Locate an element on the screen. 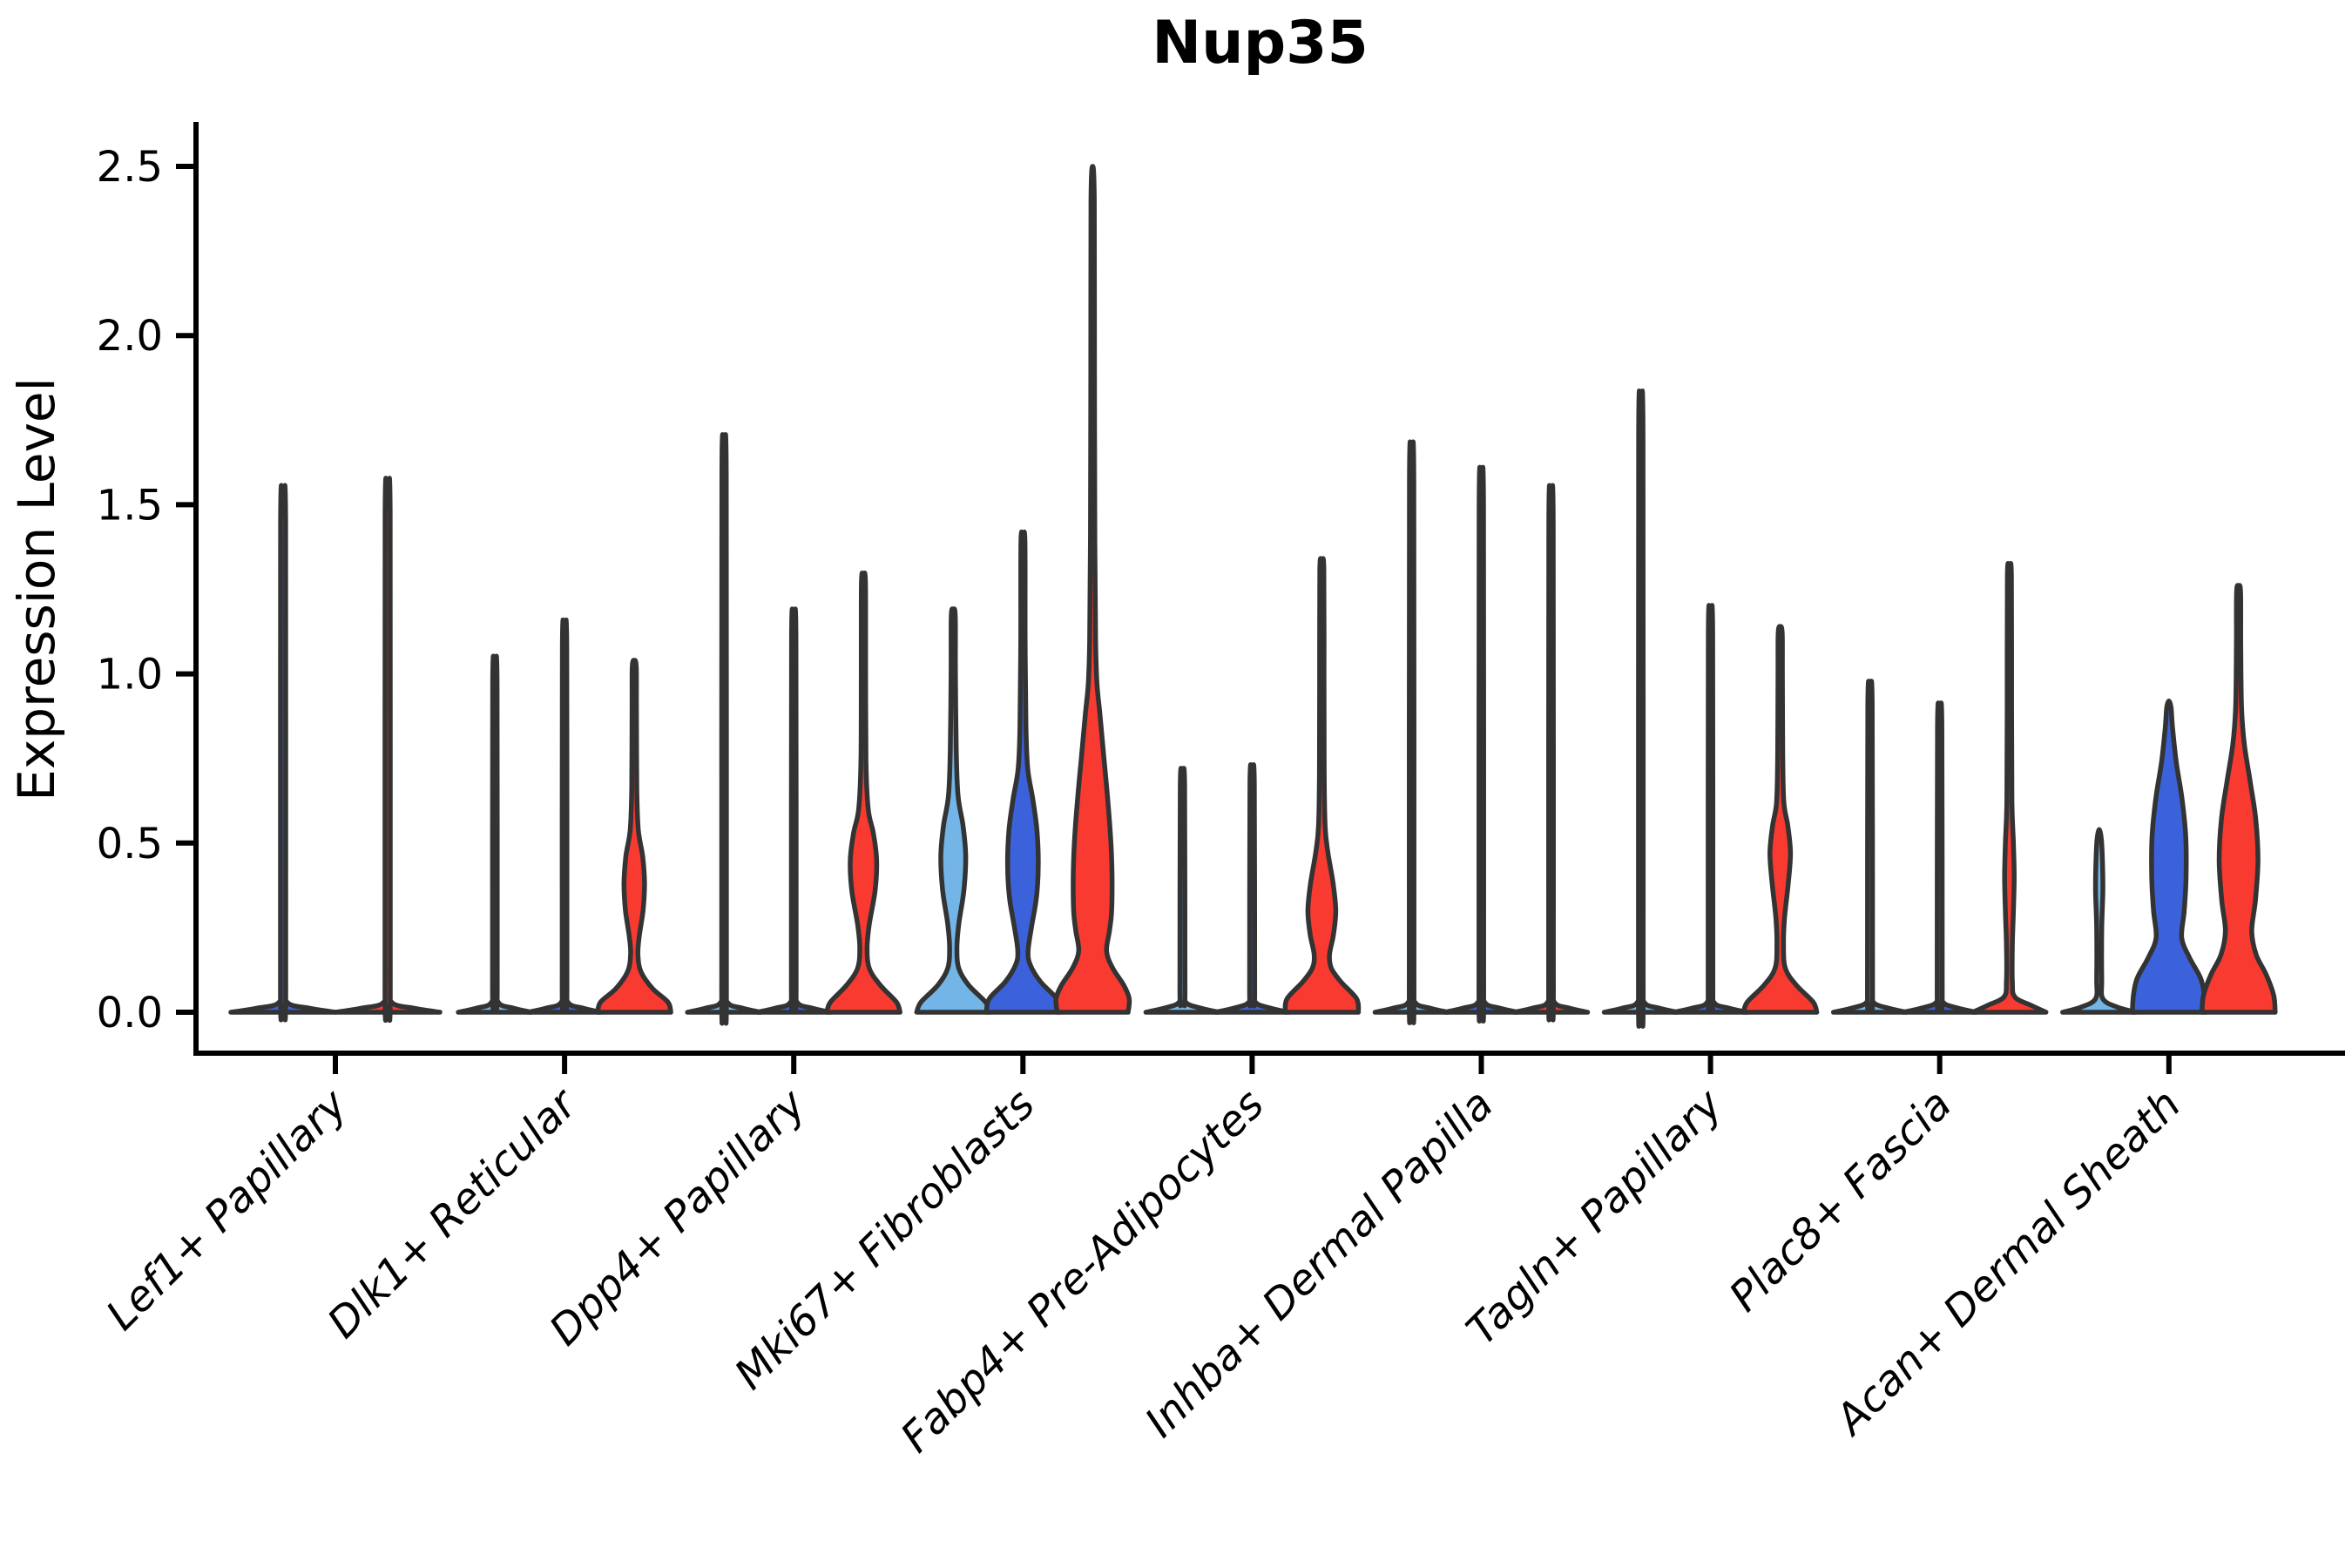 The height and width of the screenshot is (1568, 2352). y-tick-label: 2.5 is located at coordinates (130, 167).